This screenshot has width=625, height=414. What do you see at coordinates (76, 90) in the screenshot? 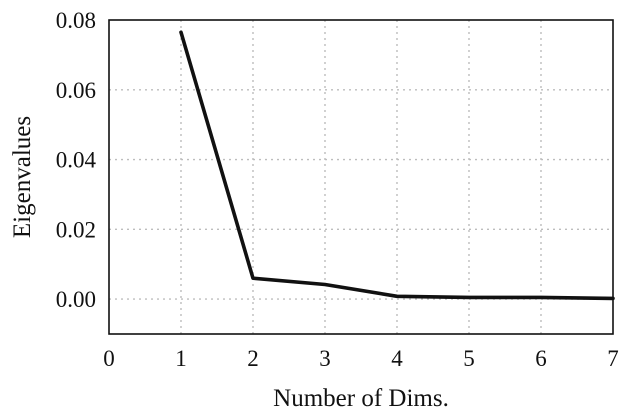
I see `y-tick-label: 0.06` at bounding box center [76, 90].